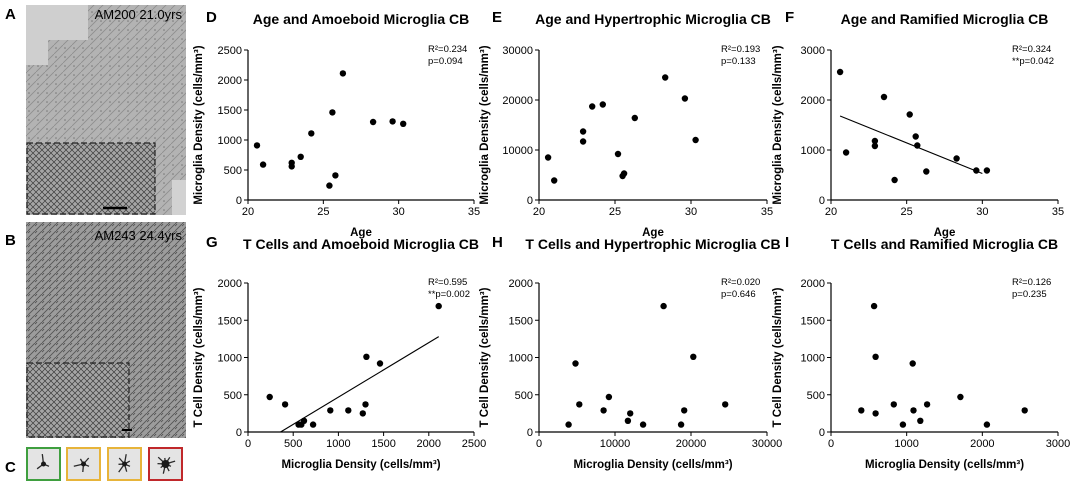  I want to click on stat-p-value: **p=0.042, so click(1033, 61).